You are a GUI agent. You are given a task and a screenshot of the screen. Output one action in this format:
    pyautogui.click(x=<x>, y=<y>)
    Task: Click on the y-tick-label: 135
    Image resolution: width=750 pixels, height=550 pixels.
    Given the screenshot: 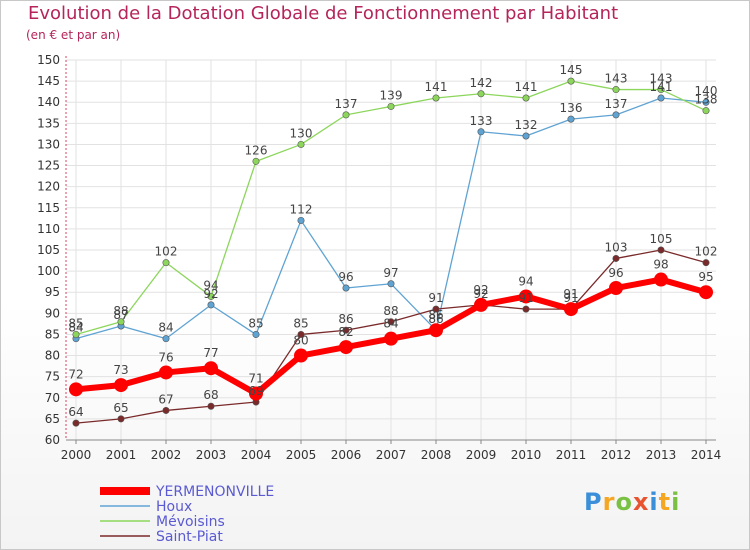 What is the action you would take?
    pyautogui.click(x=48, y=123)
    